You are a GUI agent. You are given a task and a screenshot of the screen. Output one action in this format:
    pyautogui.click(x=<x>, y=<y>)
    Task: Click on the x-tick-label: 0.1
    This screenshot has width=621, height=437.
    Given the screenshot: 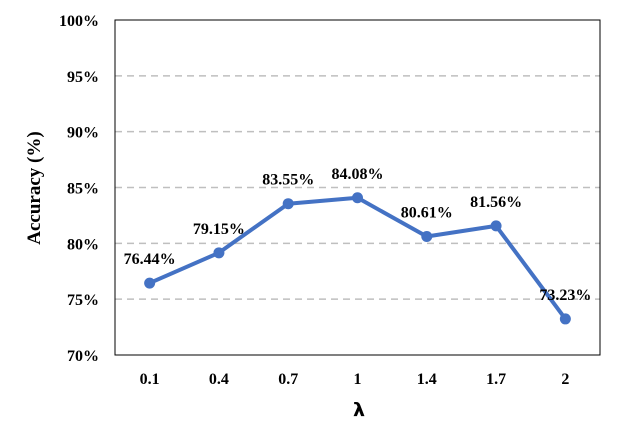 What is the action you would take?
    pyautogui.click(x=150, y=379)
    